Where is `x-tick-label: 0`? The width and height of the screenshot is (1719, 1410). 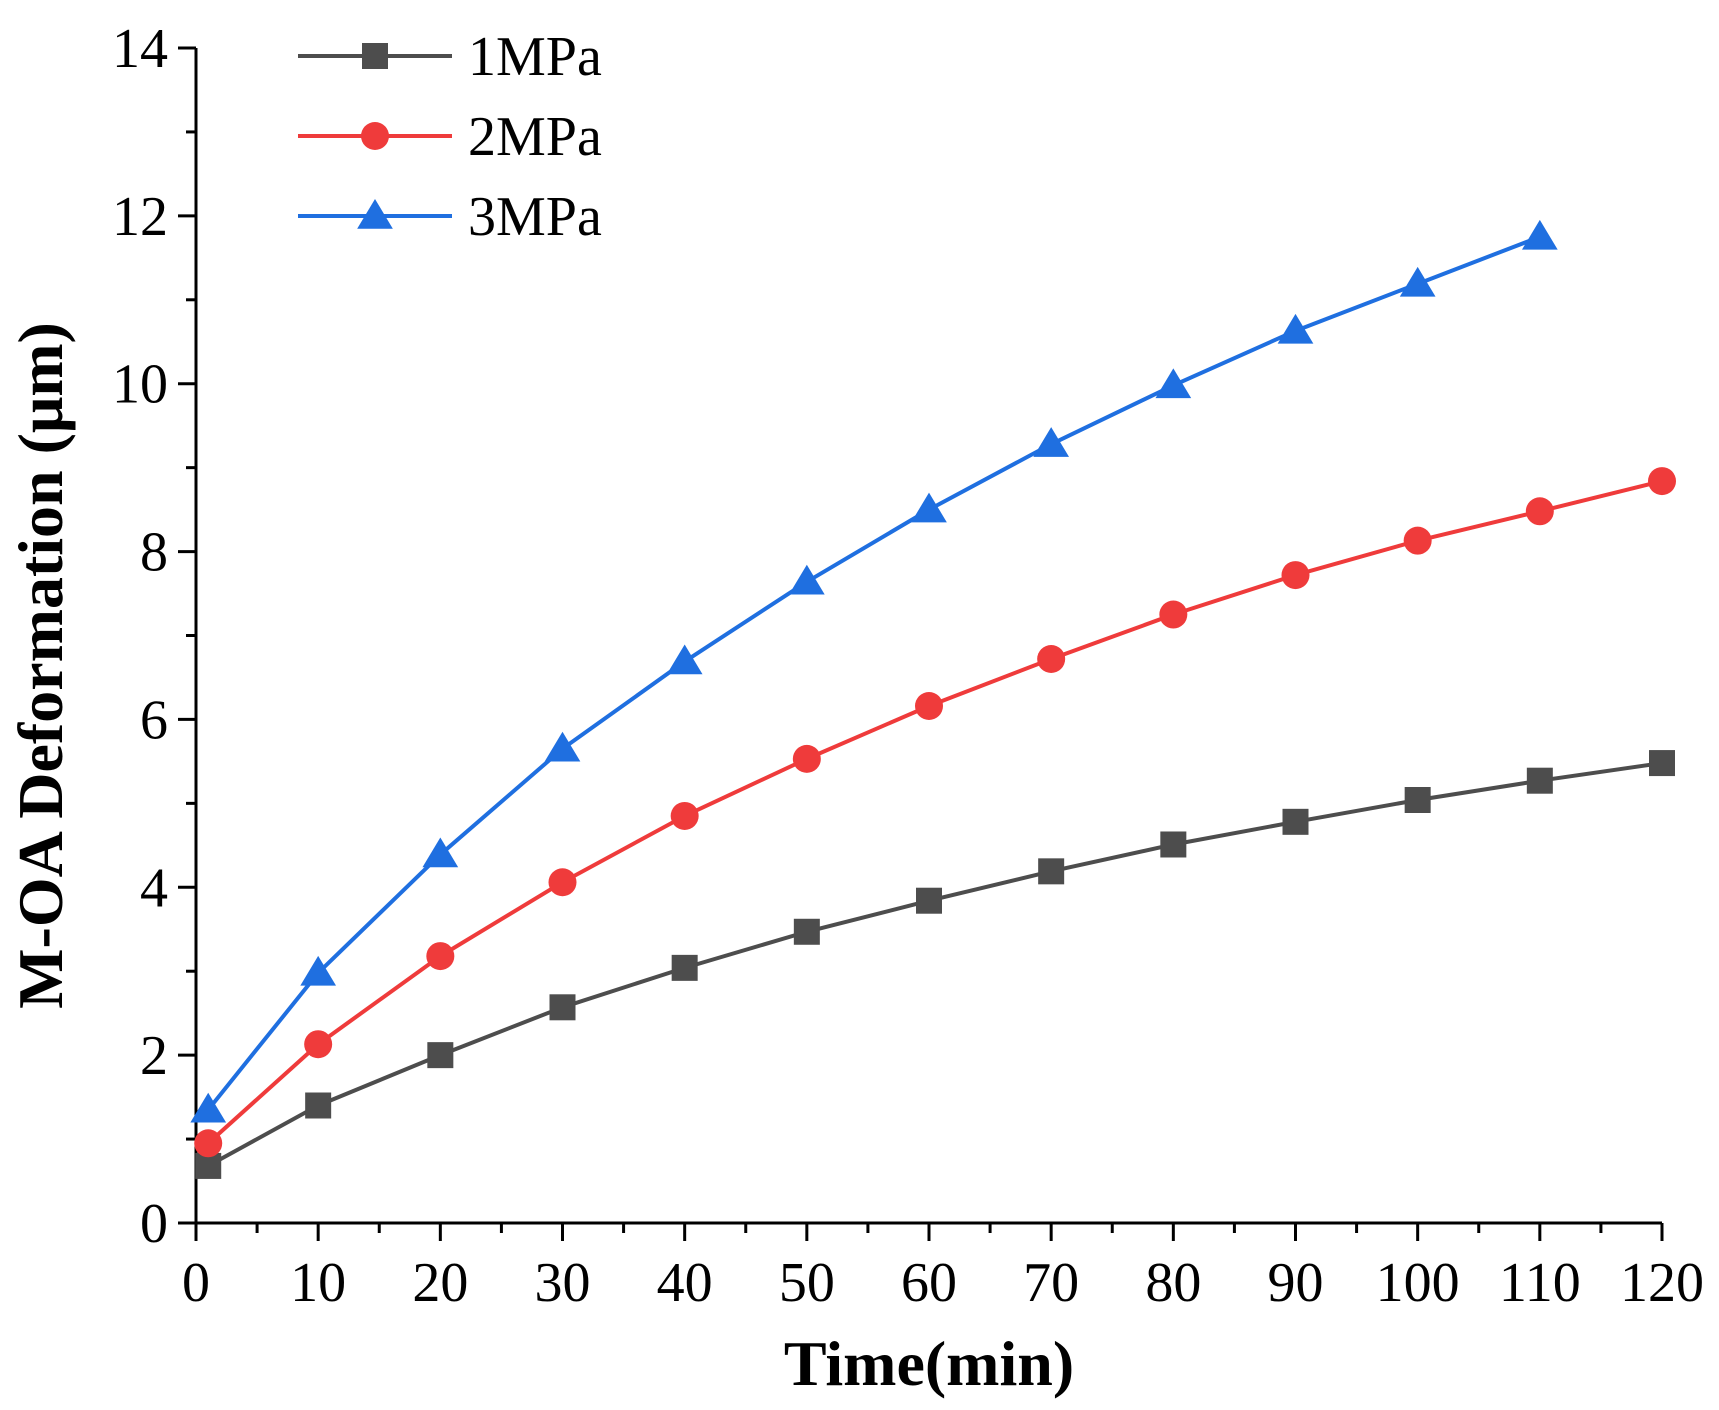
x-tick-label: 0 is located at coordinates (196, 1283).